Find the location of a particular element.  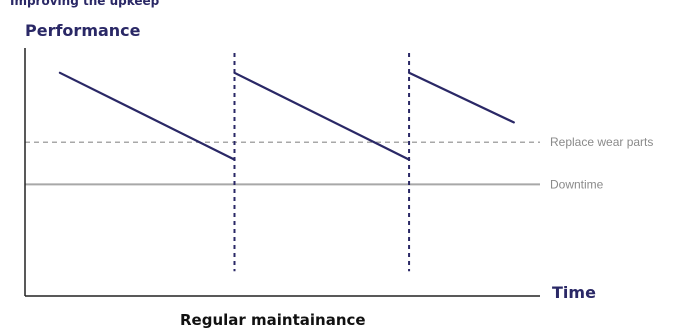

top-clipped-text: Improving the upkeep is located at coordinates (85, 4).